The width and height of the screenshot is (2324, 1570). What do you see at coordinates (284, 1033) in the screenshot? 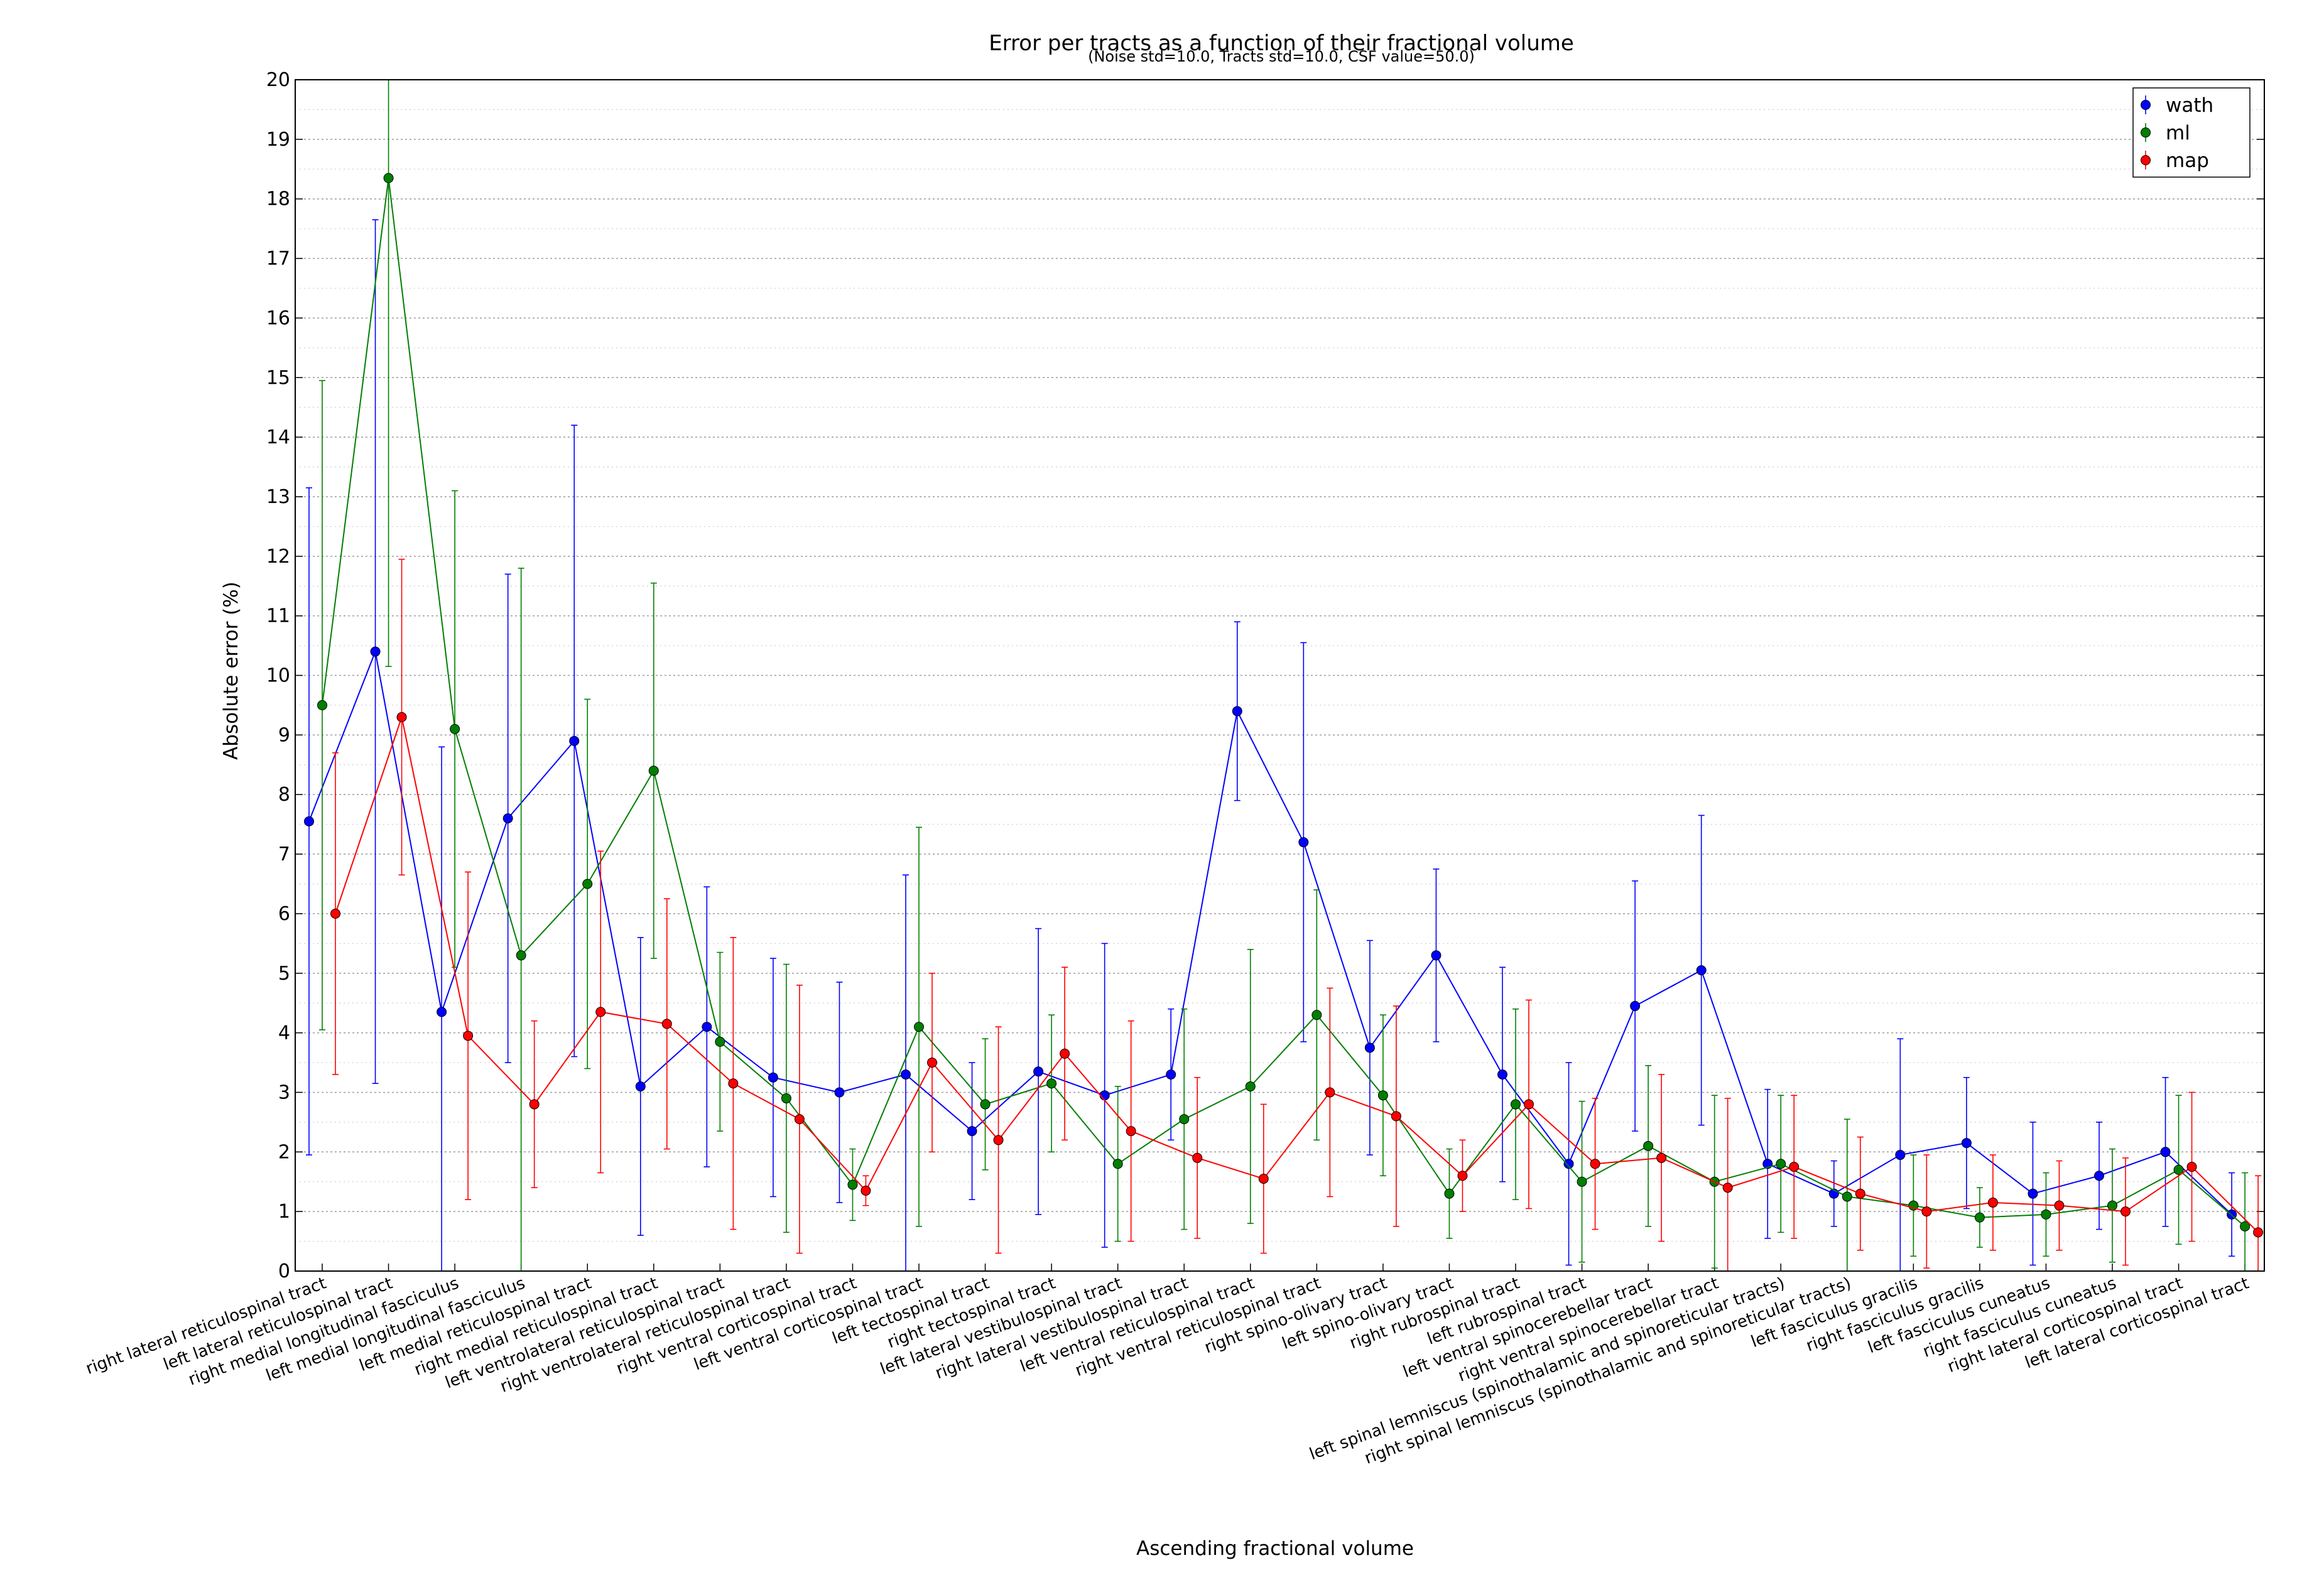
I see `y-tick-label: 4` at bounding box center [284, 1033].